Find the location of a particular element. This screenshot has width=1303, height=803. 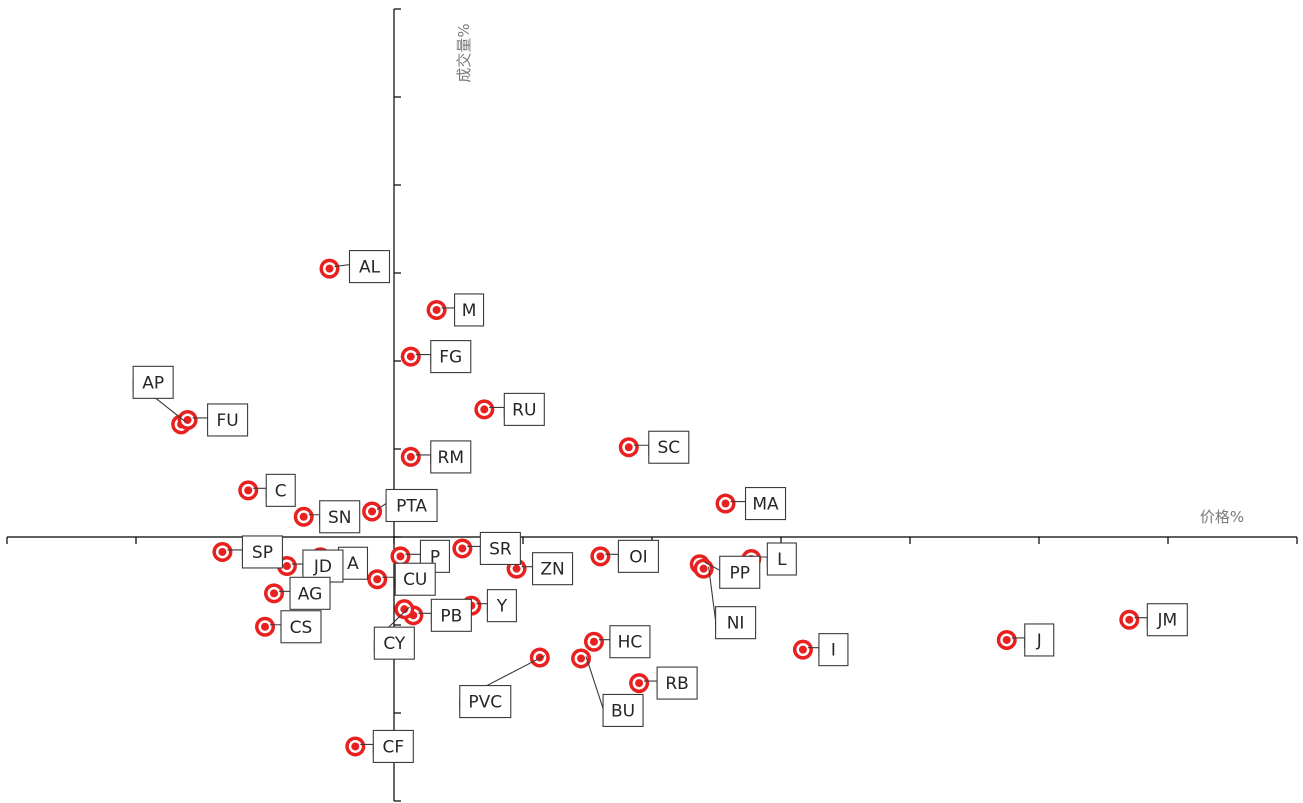

data-label: SR is located at coordinates (494, 548).